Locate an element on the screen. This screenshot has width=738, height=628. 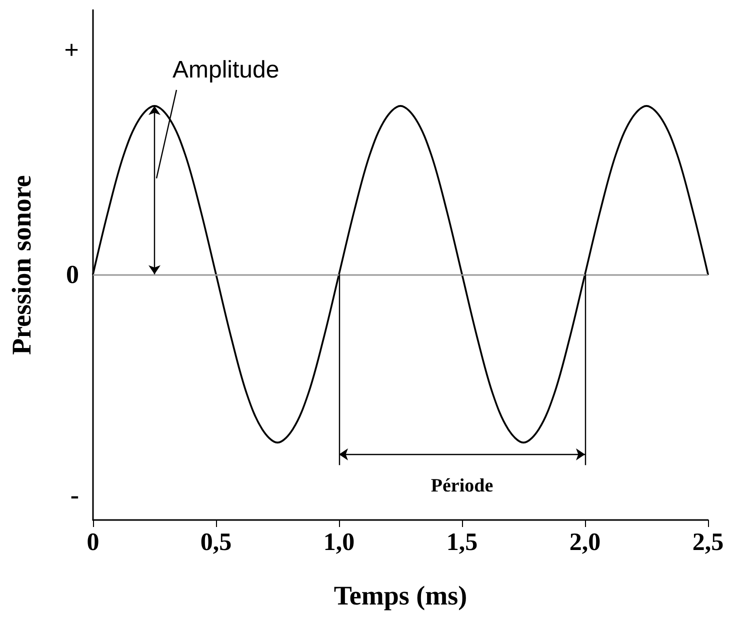
text: Période is located at coordinates (462, 485).